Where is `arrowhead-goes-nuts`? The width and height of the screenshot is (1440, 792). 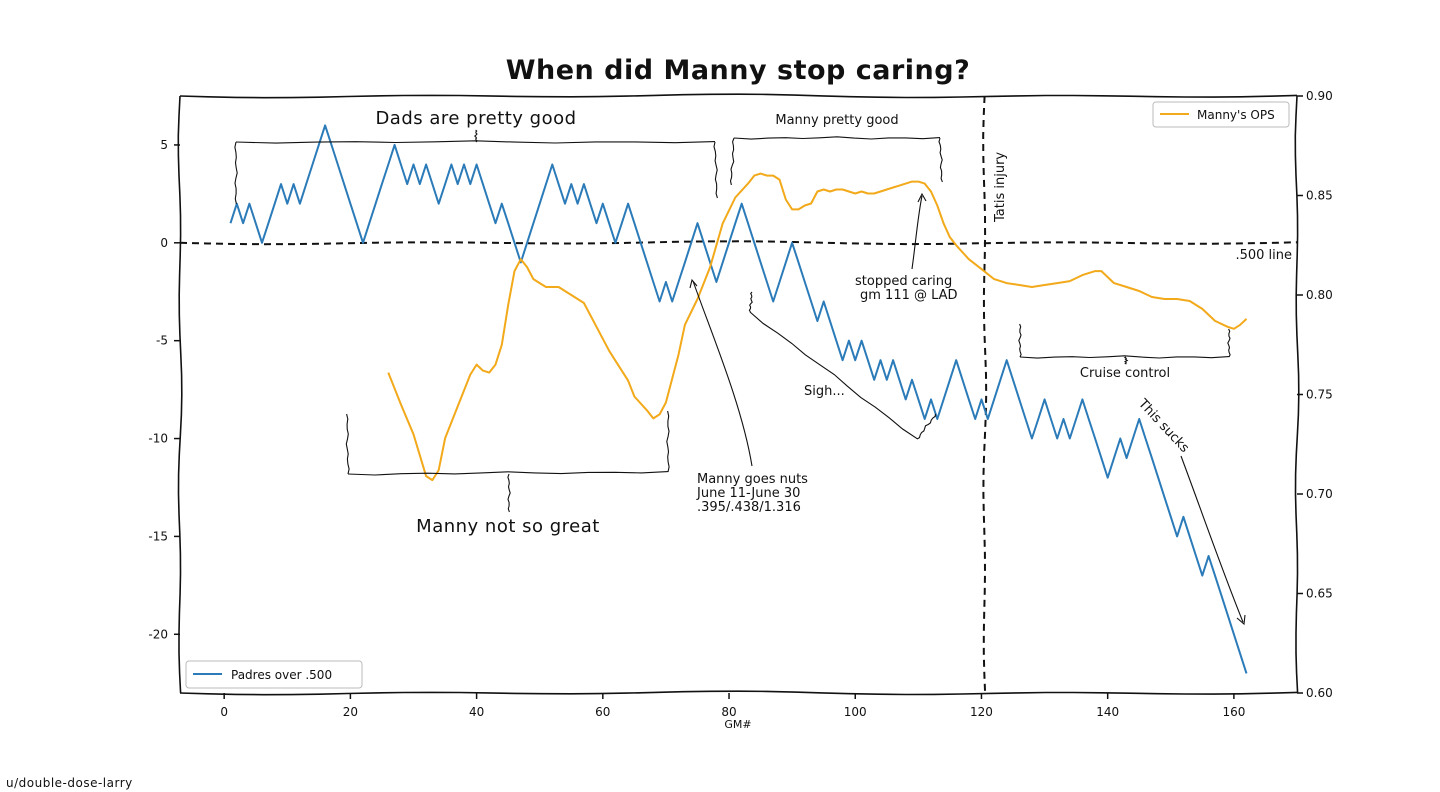 arrowhead-goes-nuts is located at coordinates (693, 283).